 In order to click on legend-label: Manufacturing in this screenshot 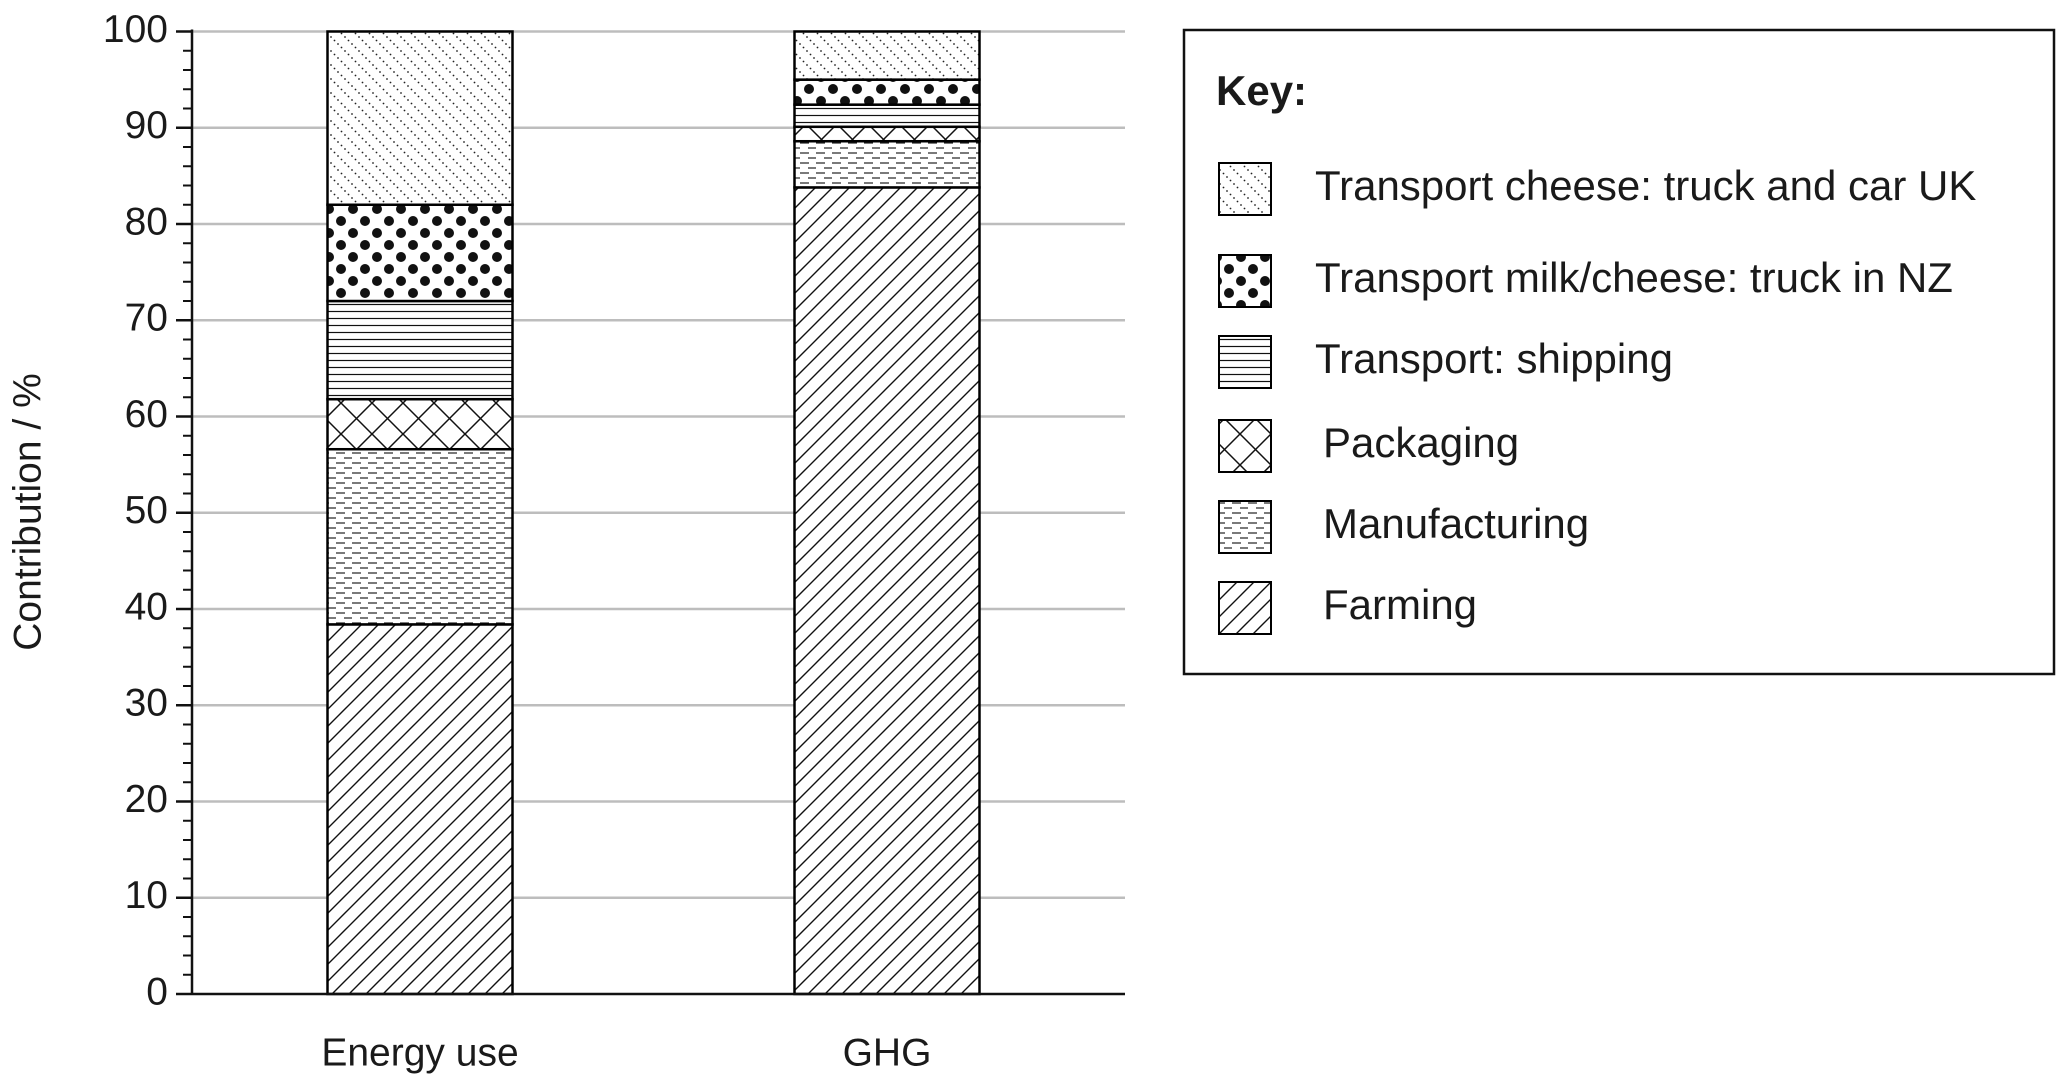, I will do `click(1456, 523)`.